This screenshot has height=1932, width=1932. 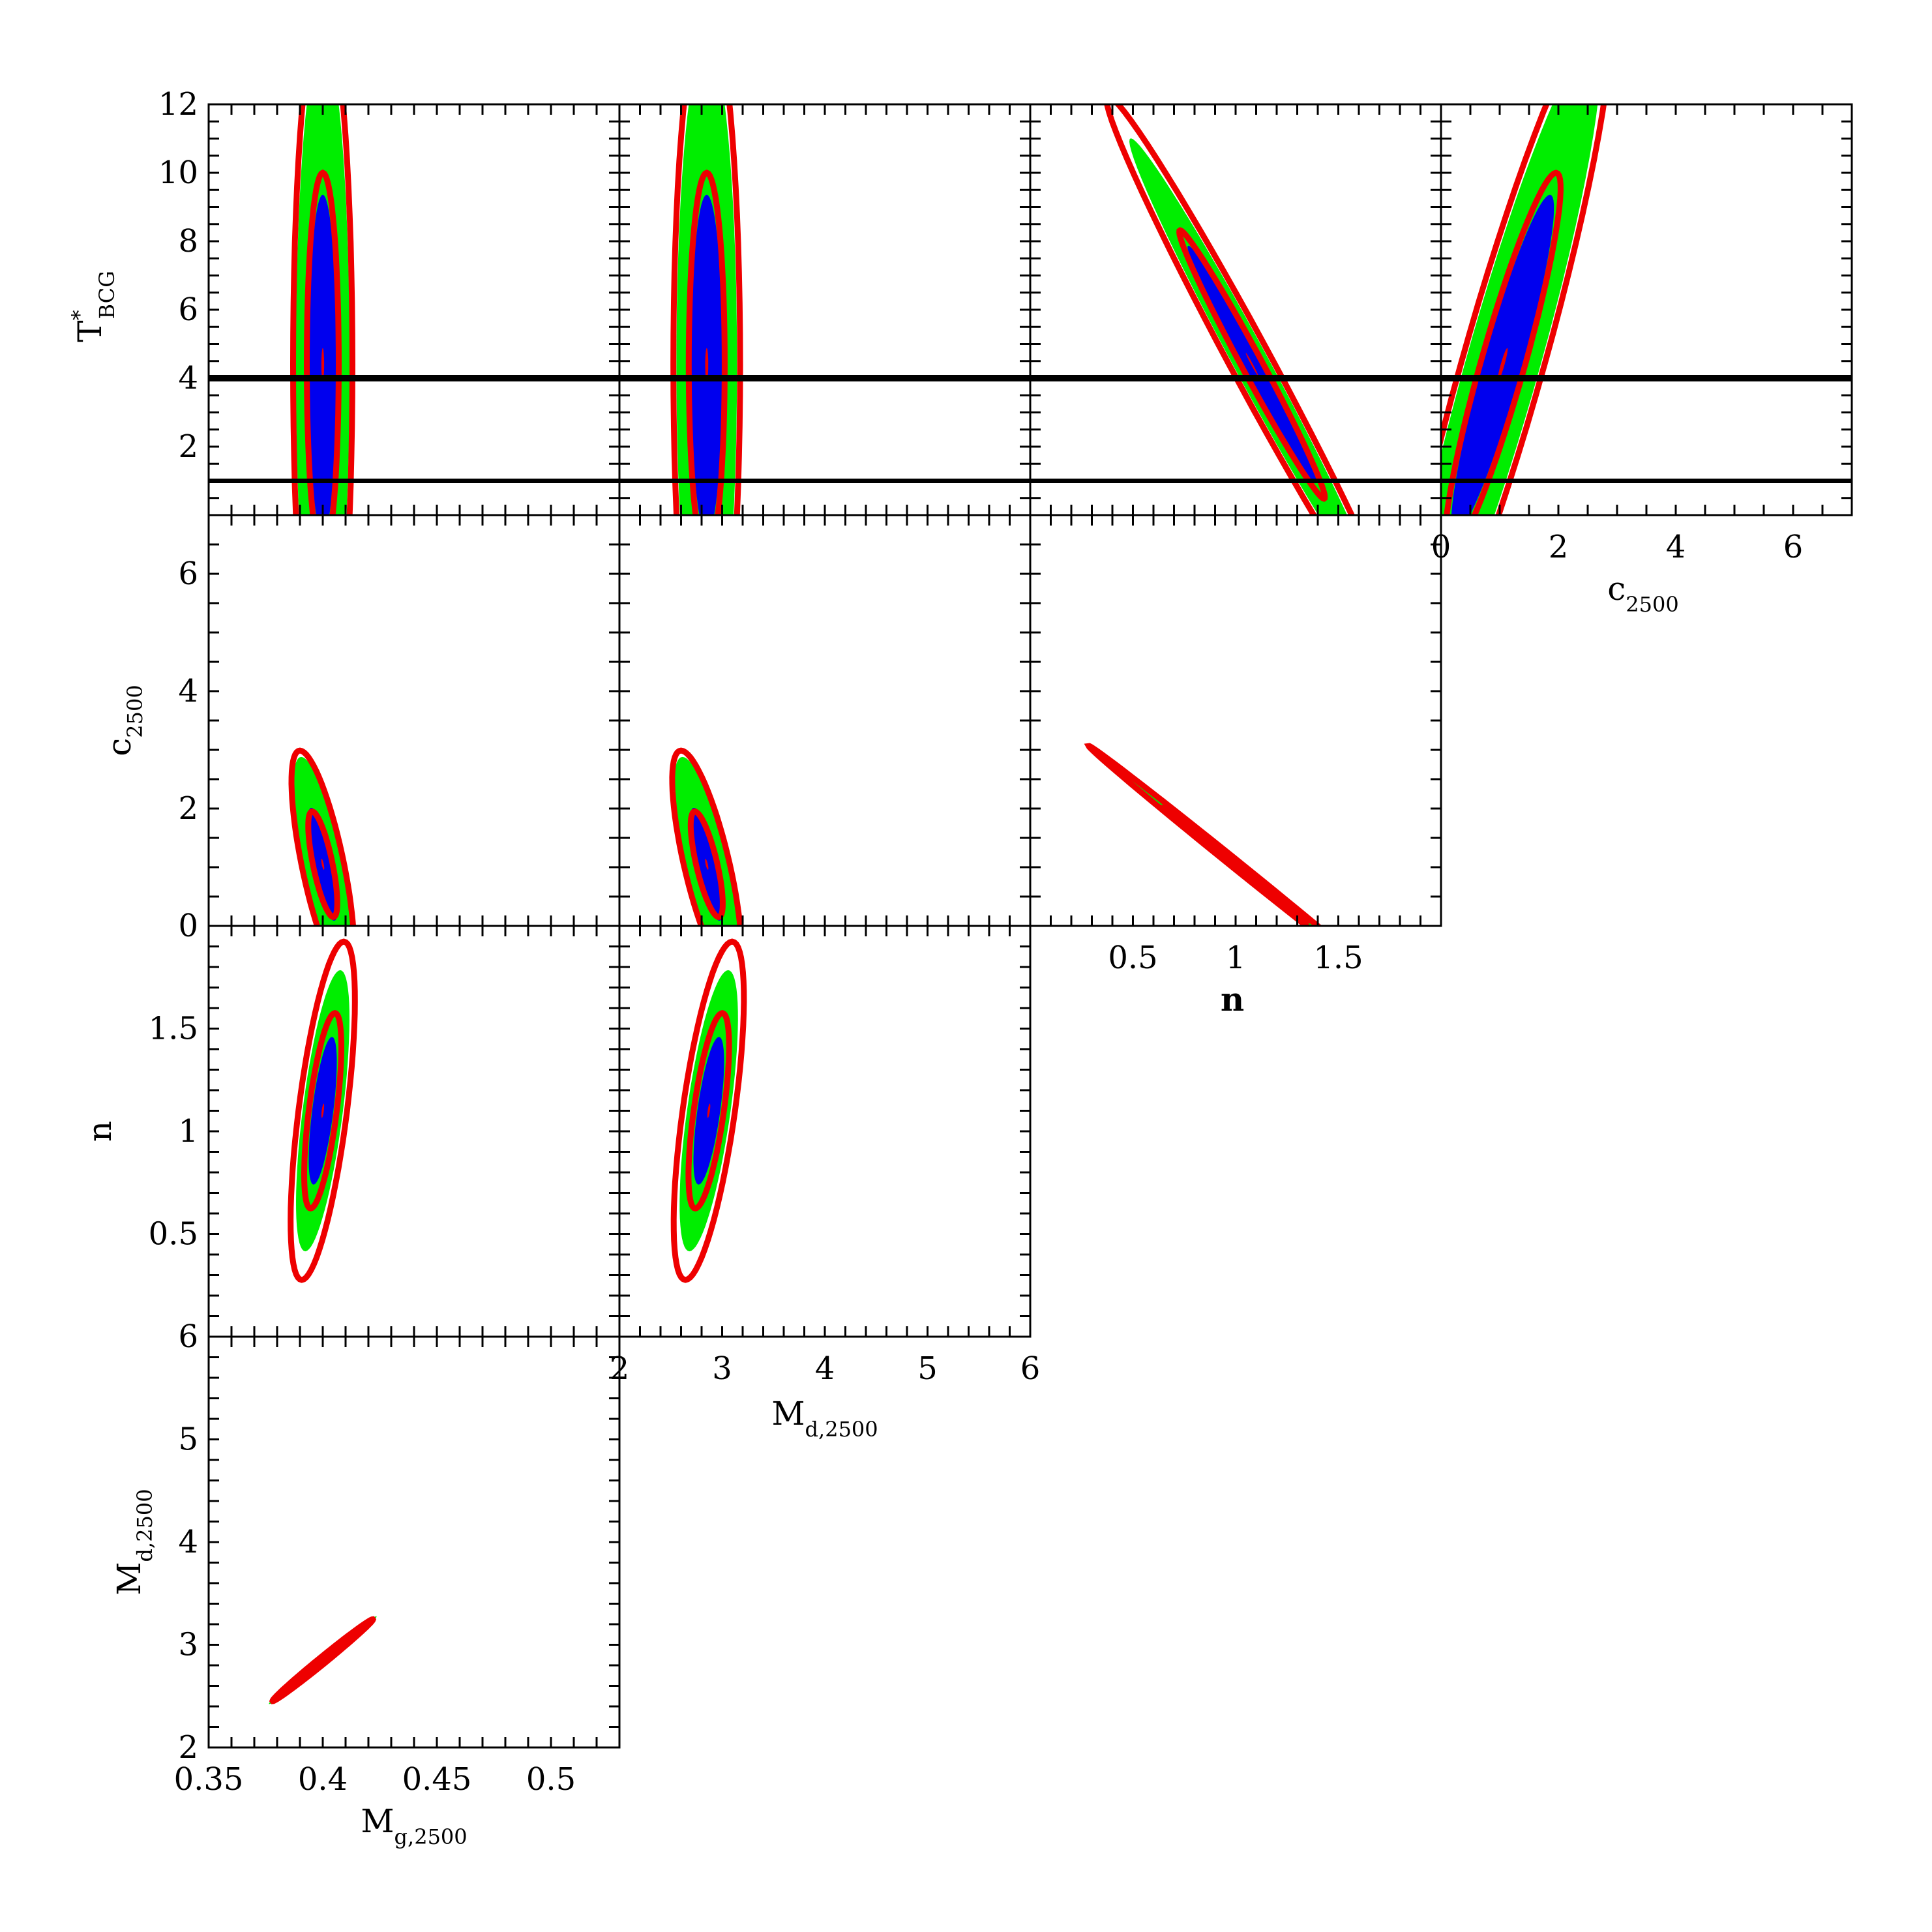 I want to click on svg-text: Md,2500, so click(x=133, y=1542).